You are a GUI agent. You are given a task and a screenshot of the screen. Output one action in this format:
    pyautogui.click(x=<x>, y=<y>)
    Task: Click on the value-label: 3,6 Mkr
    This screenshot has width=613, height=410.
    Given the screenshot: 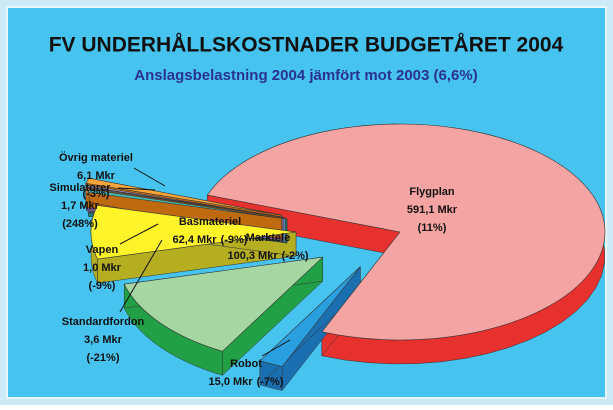 What is the action you would take?
    pyautogui.click(x=103, y=340)
    